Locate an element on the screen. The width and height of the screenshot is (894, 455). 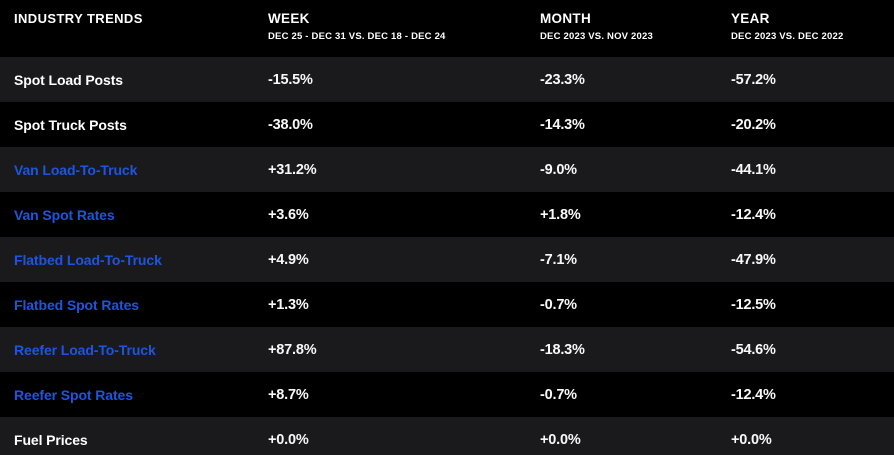
column-header-year: YEAR DEC 2023 VS. DEC 2022 is located at coordinates (812, 34).